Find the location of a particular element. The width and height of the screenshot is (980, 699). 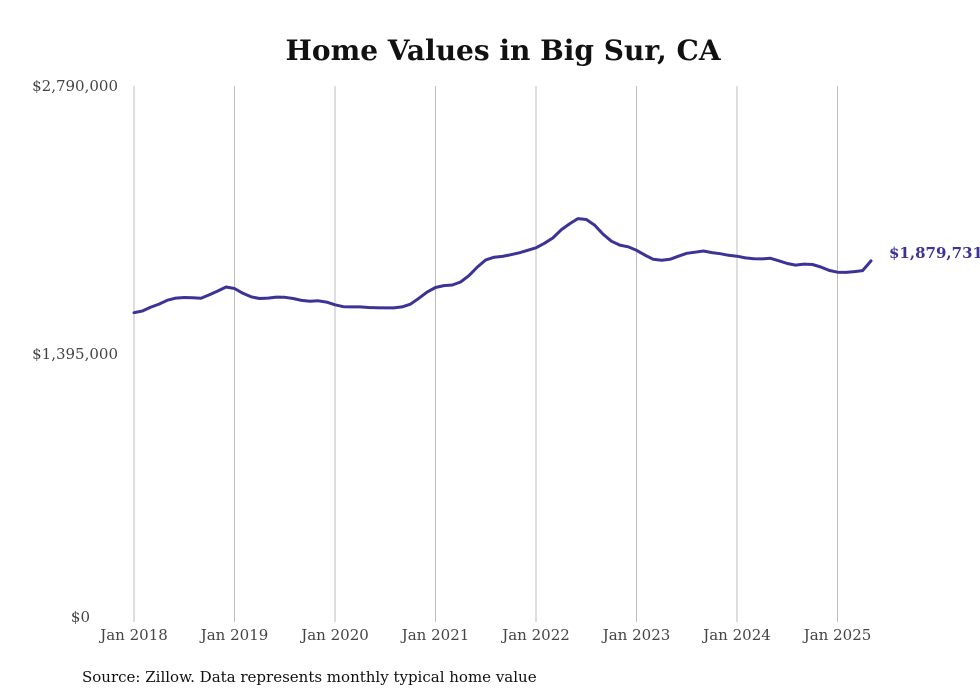

y-tick-label: $1,395,000 is located at coordinates (75, 354).